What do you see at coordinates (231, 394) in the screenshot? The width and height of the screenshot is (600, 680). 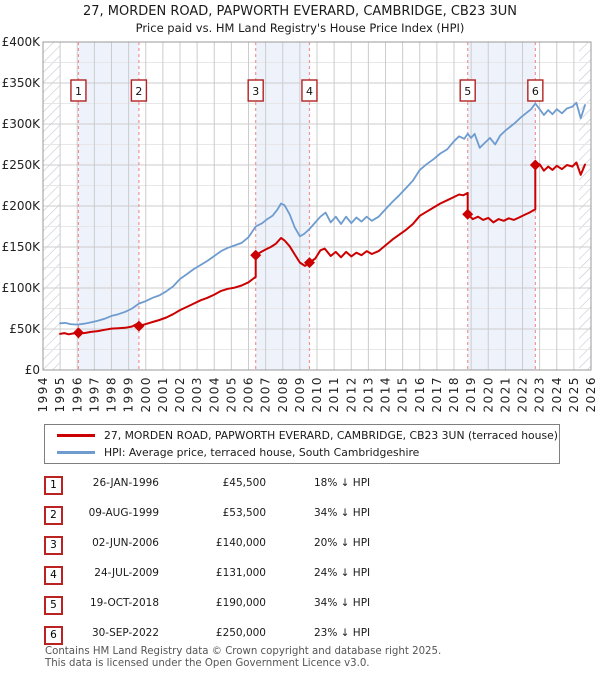 I see `x-tick-label: 2005` at bounding box center [231, 394].